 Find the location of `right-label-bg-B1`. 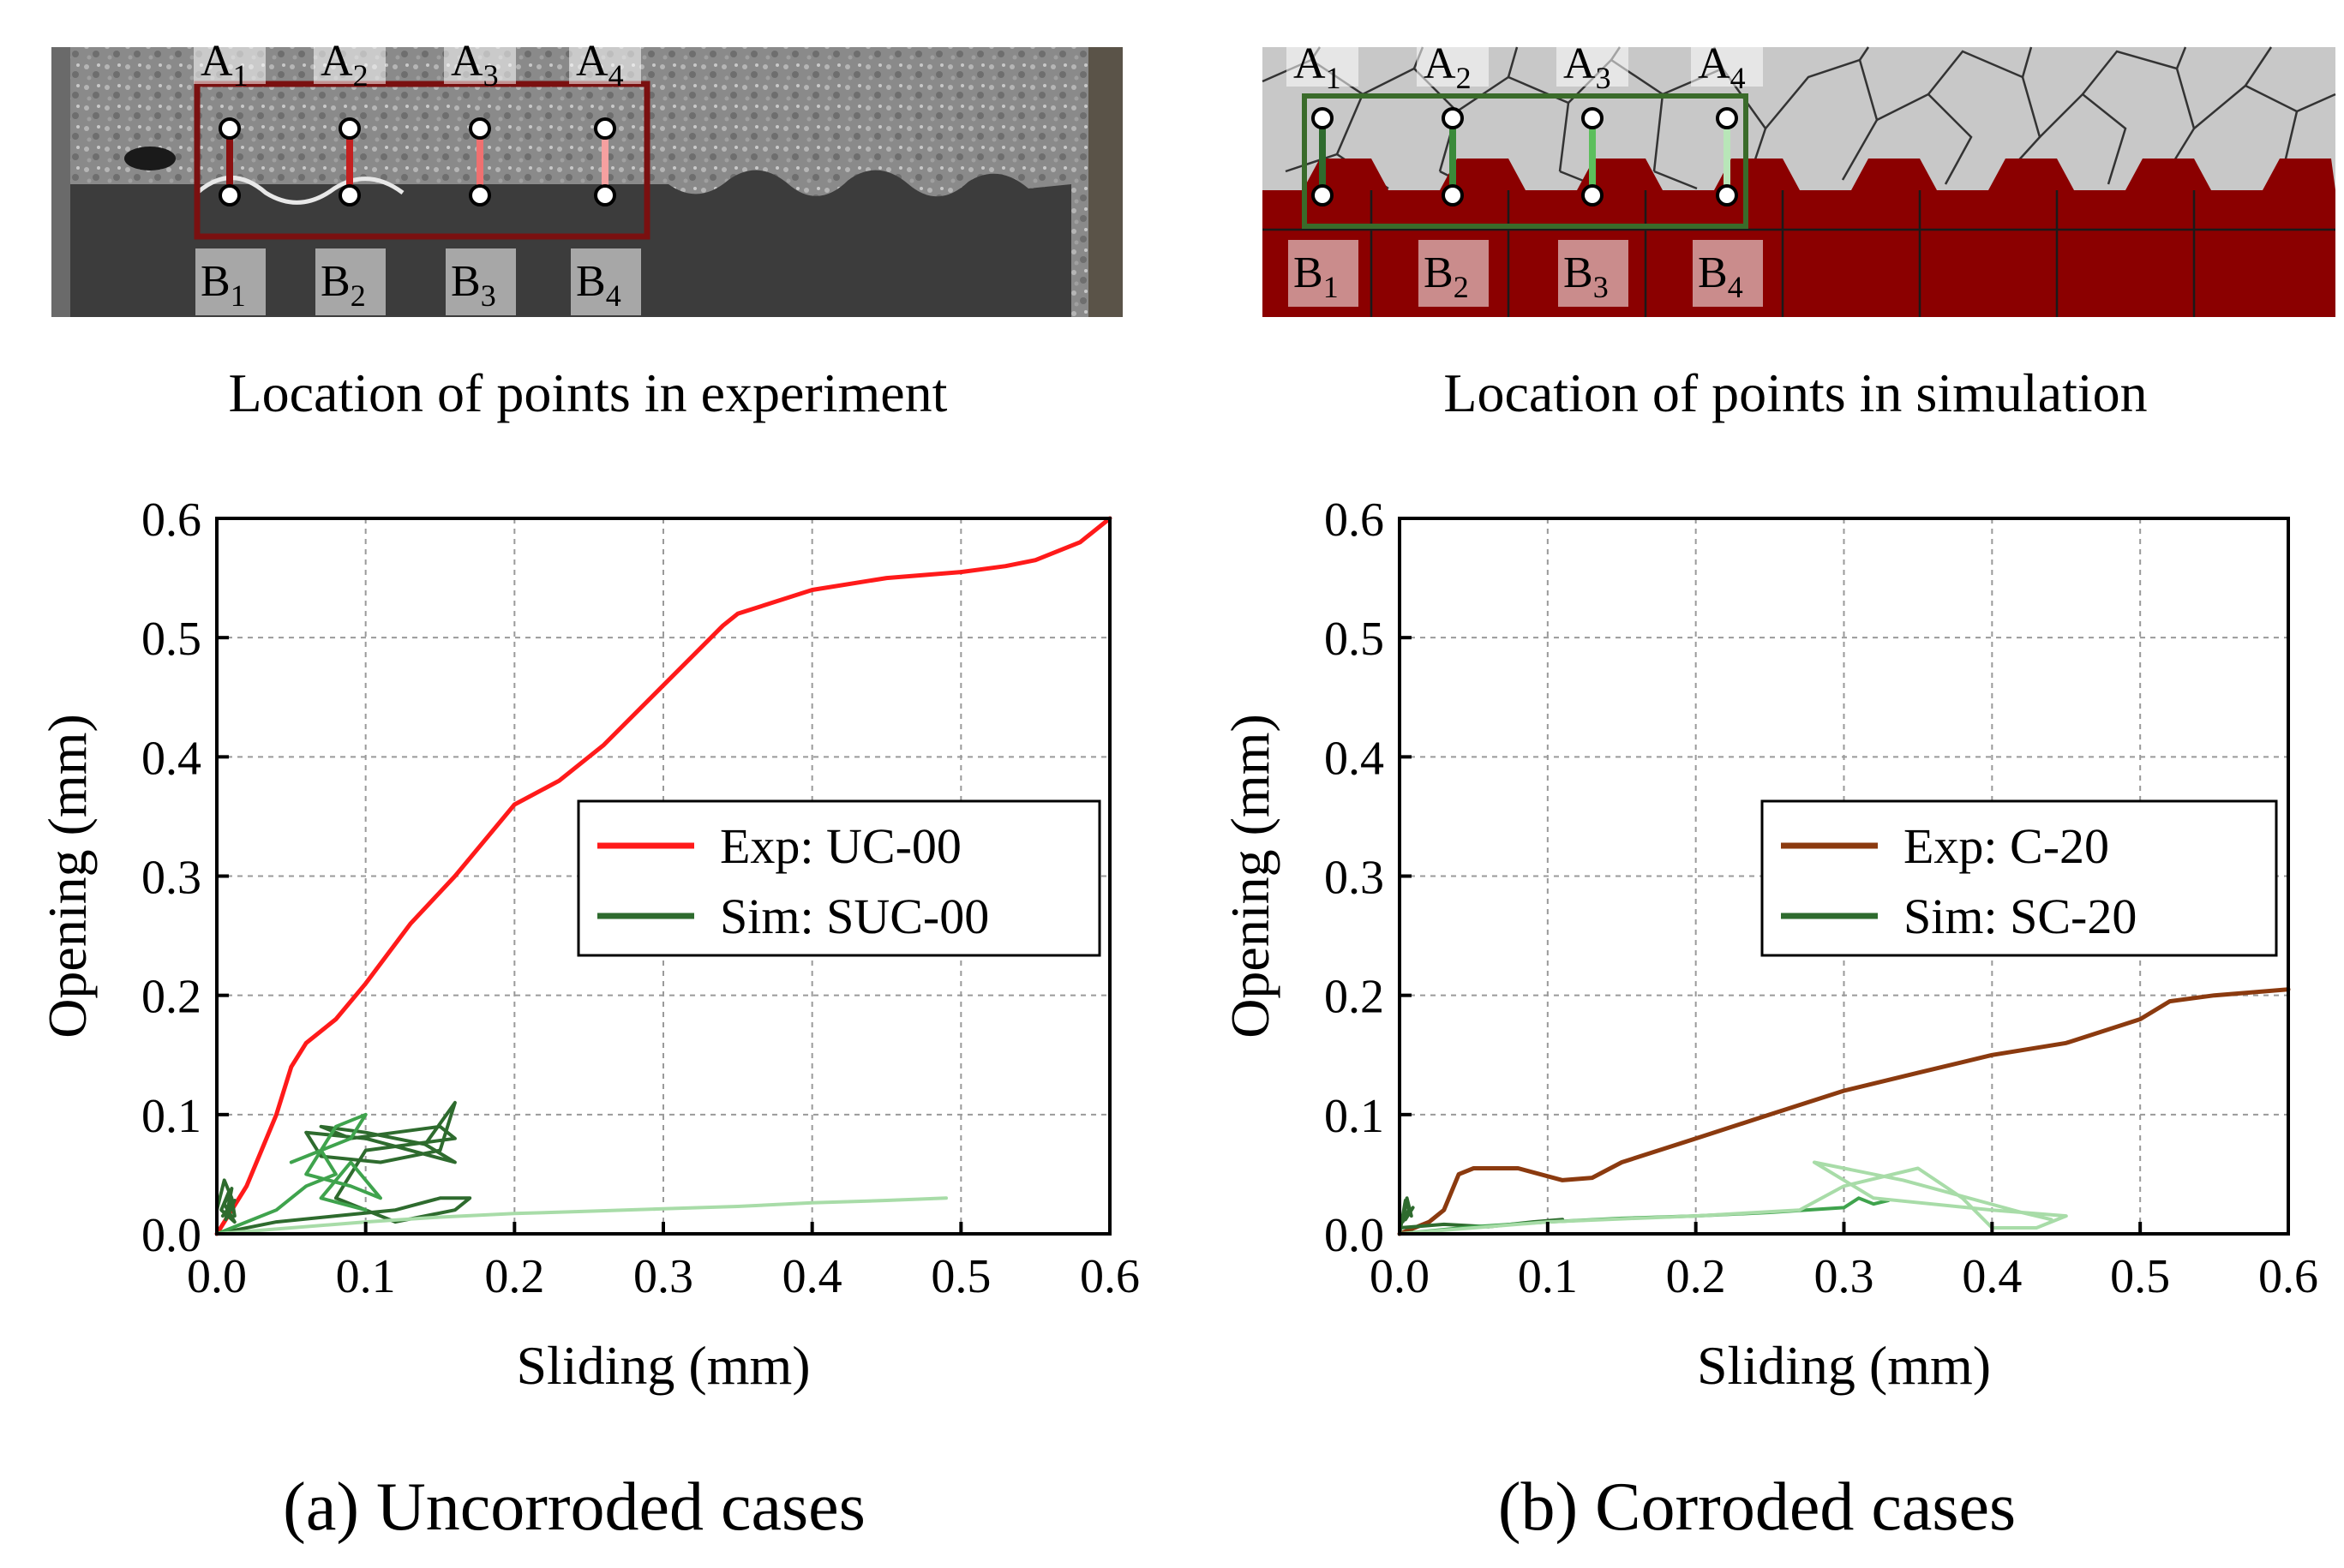

right-label-bg-B1 is located at coordinates (1323, 274).